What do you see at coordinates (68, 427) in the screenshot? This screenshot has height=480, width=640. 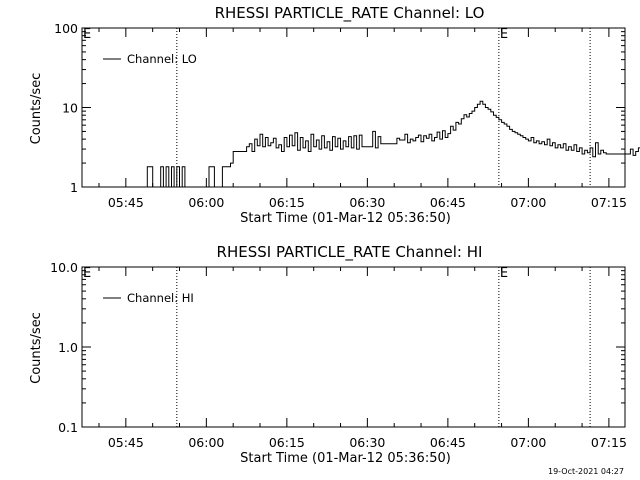 I see `y-tick-label: 0.1` at bounding box center [68, 427].